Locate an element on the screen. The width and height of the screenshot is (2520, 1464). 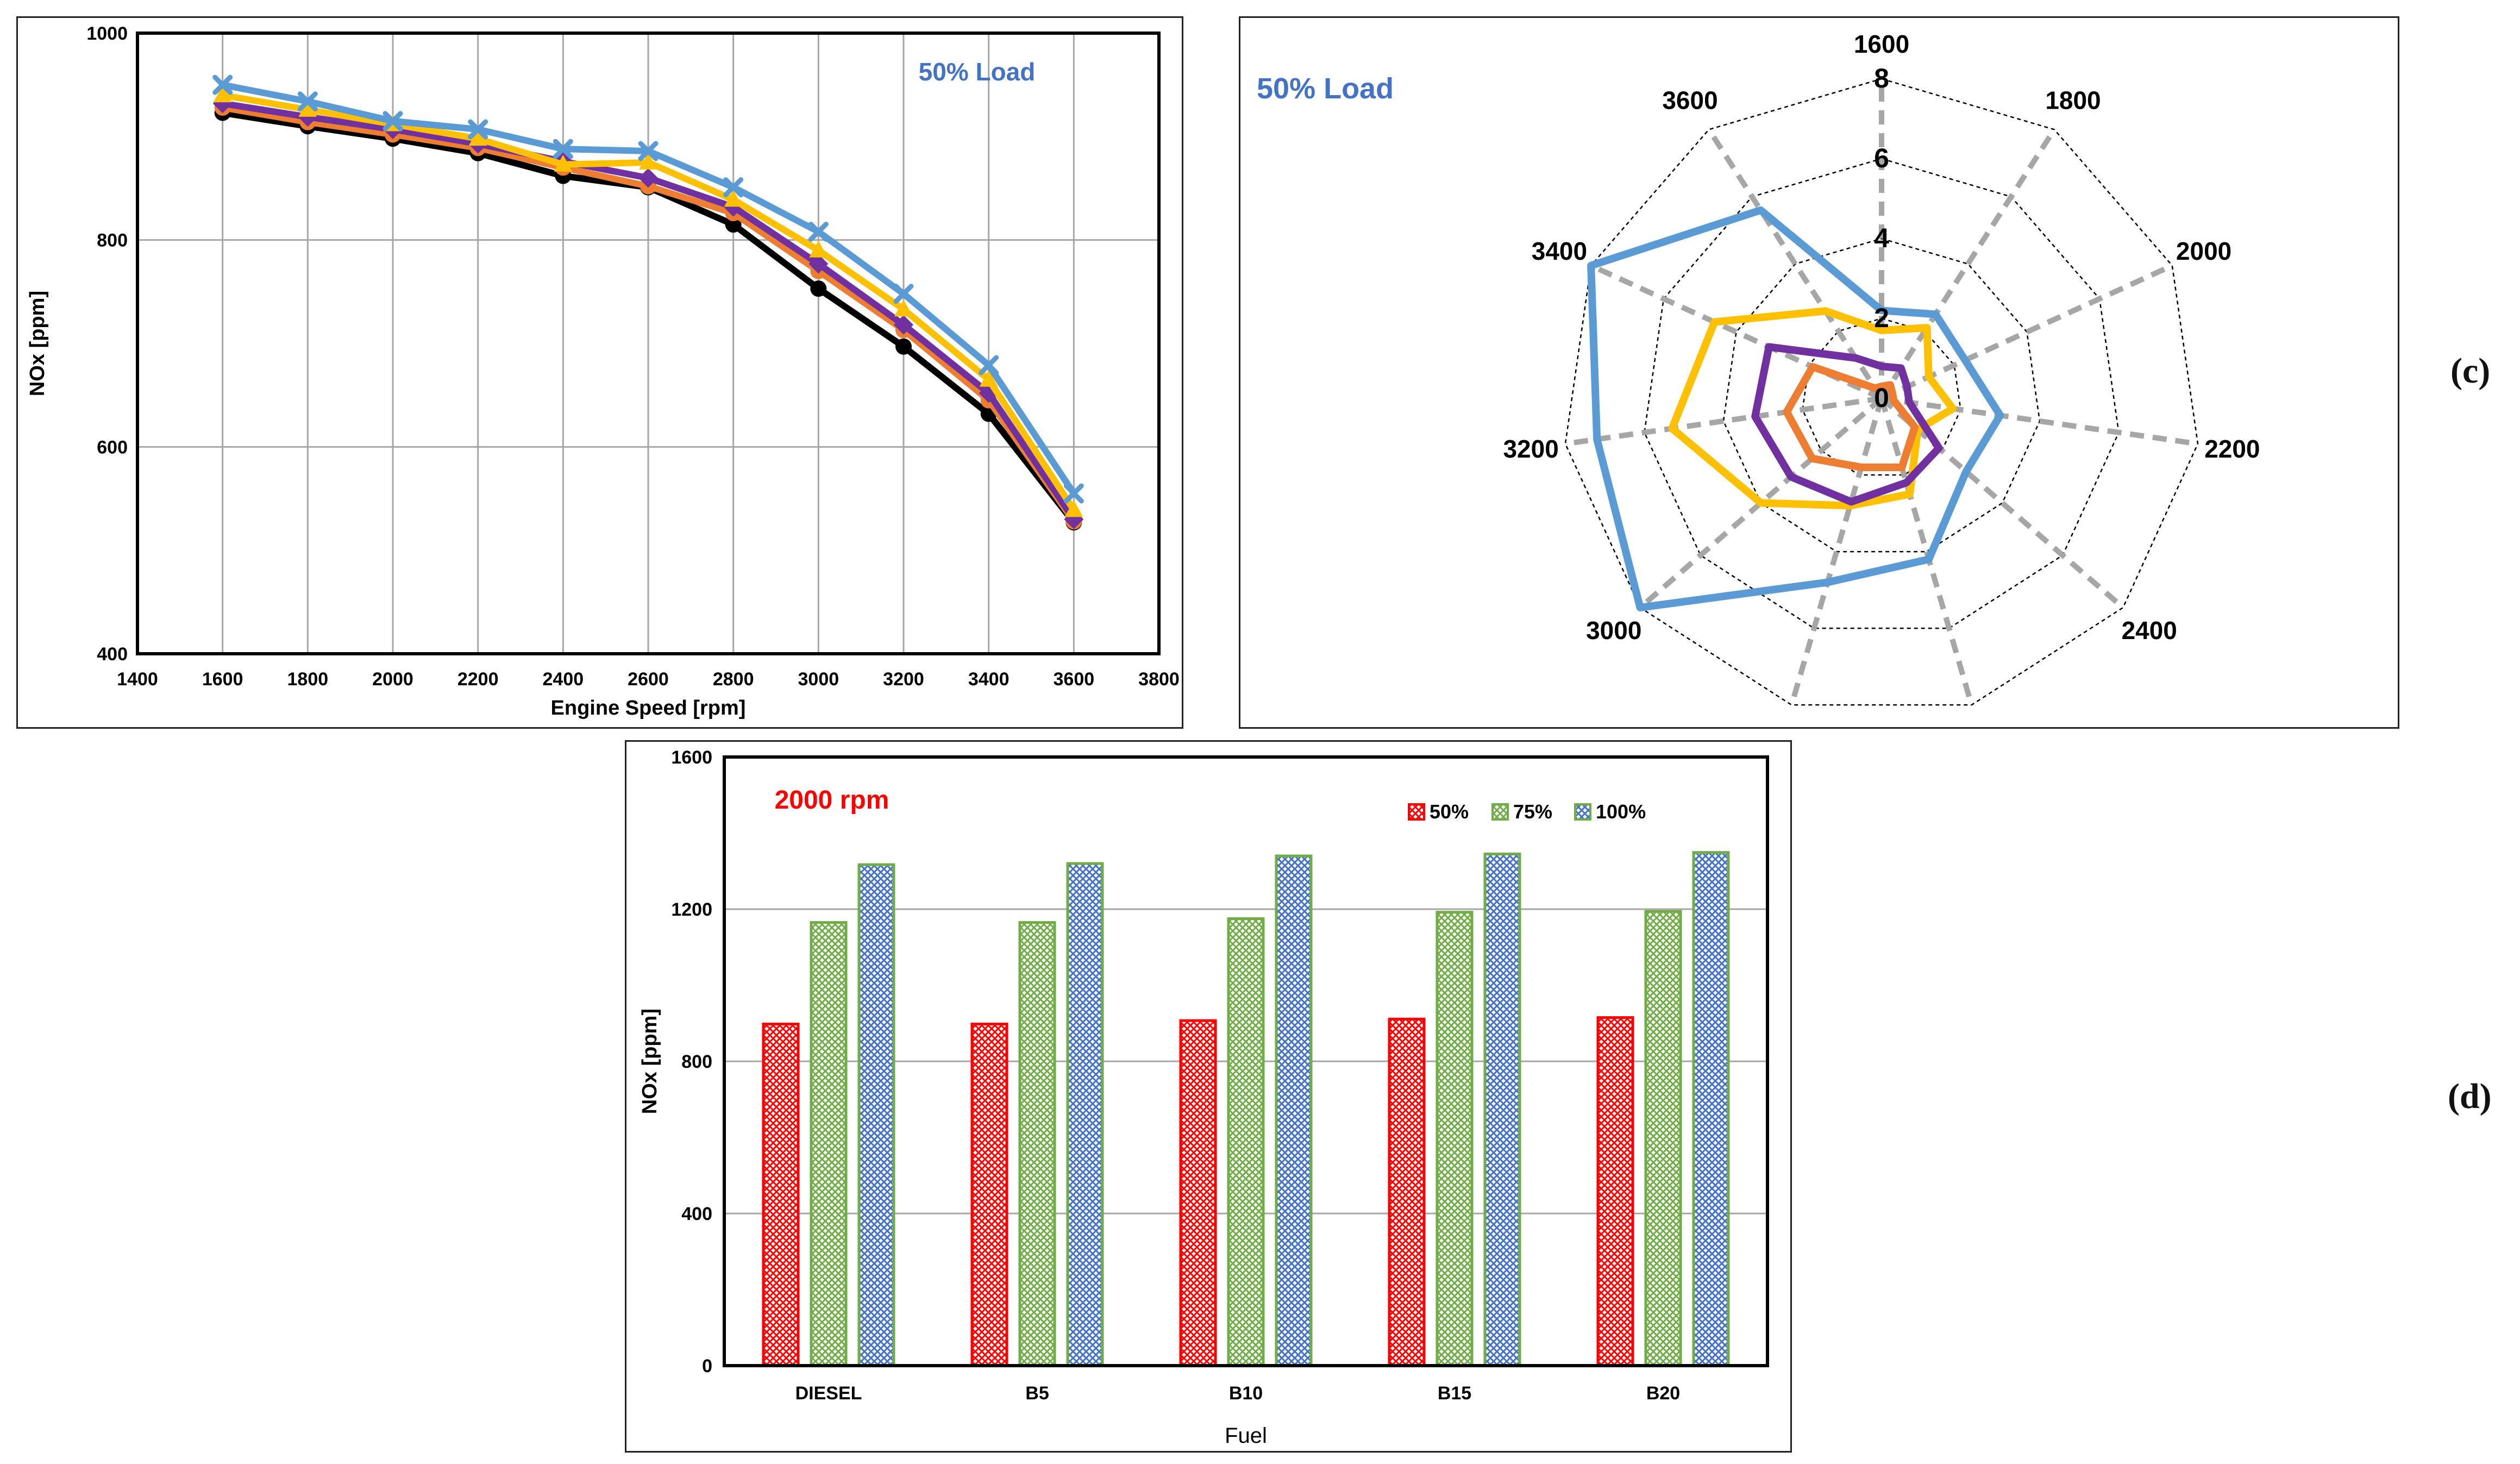
legend-swatch-100% is located at coordinates (1582, 812).